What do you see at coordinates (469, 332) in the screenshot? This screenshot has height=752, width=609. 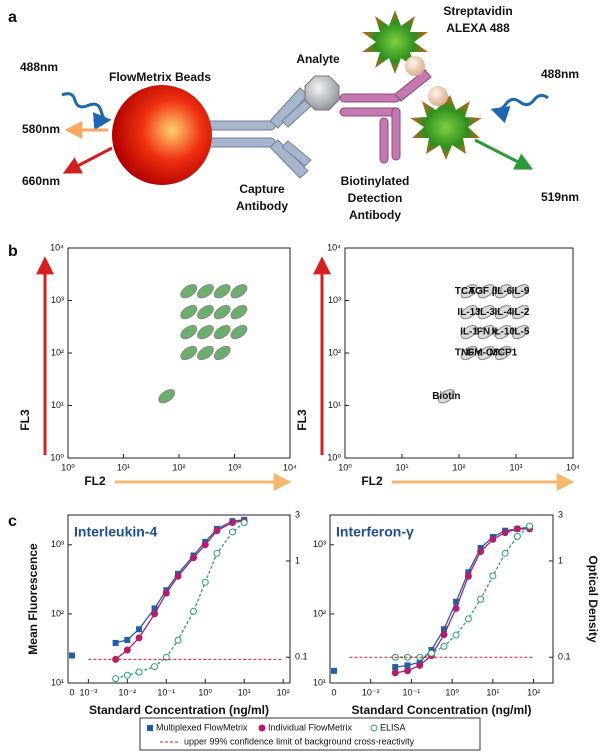 I see `bead-label: IL-1` at bounding box center [469, 332].